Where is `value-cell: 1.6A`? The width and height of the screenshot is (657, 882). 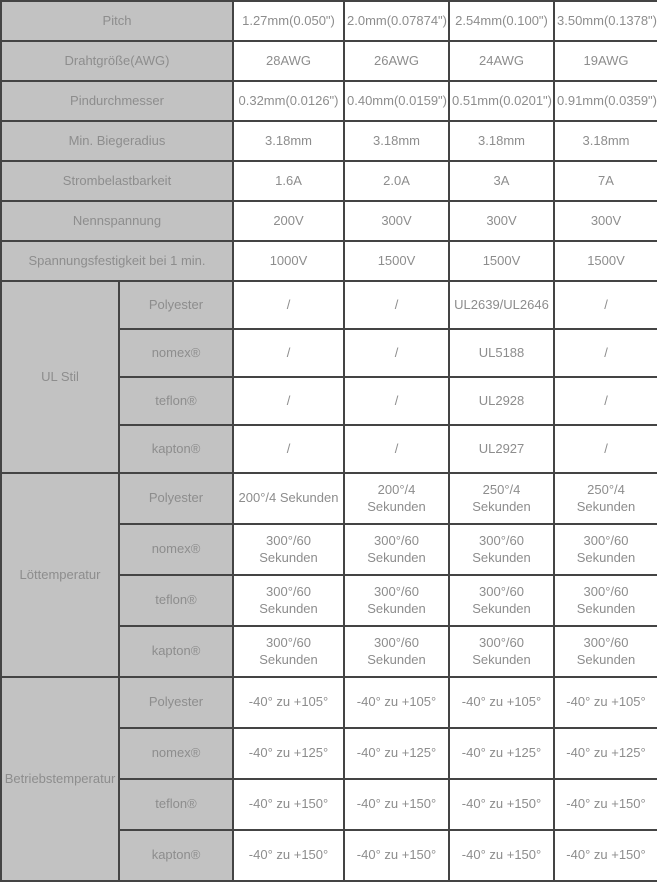
value-cell: 1.6A is located at coordinates (288, 181).